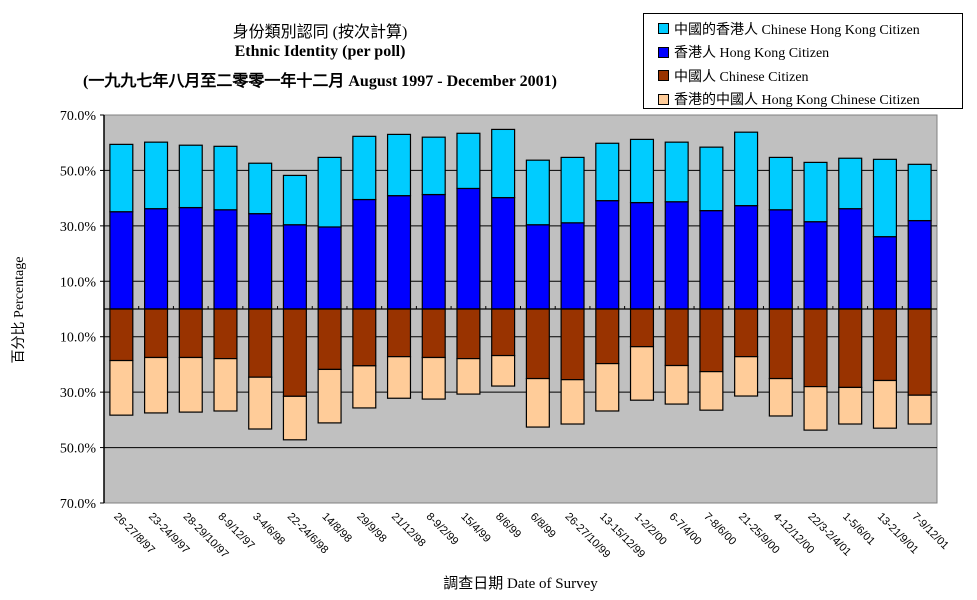  Describe the element at coordinates (371, 528) in the screenshot. I see `x-tick-label: 29/9/98` at that location.